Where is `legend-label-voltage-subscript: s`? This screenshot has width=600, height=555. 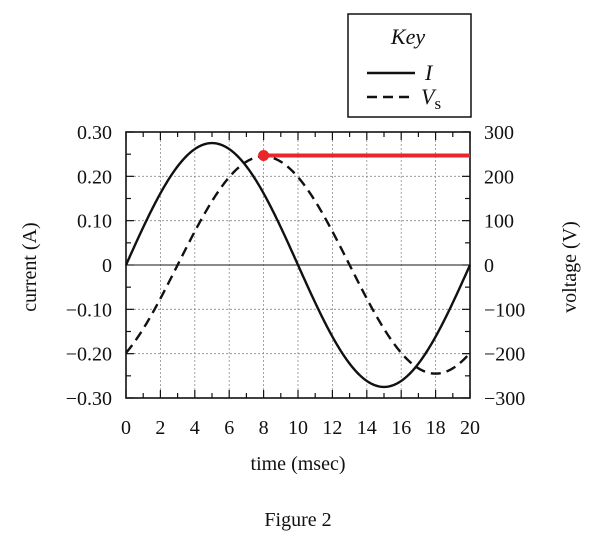
legend-label-voltage-subscript: s is located at coordinates (437, 103).